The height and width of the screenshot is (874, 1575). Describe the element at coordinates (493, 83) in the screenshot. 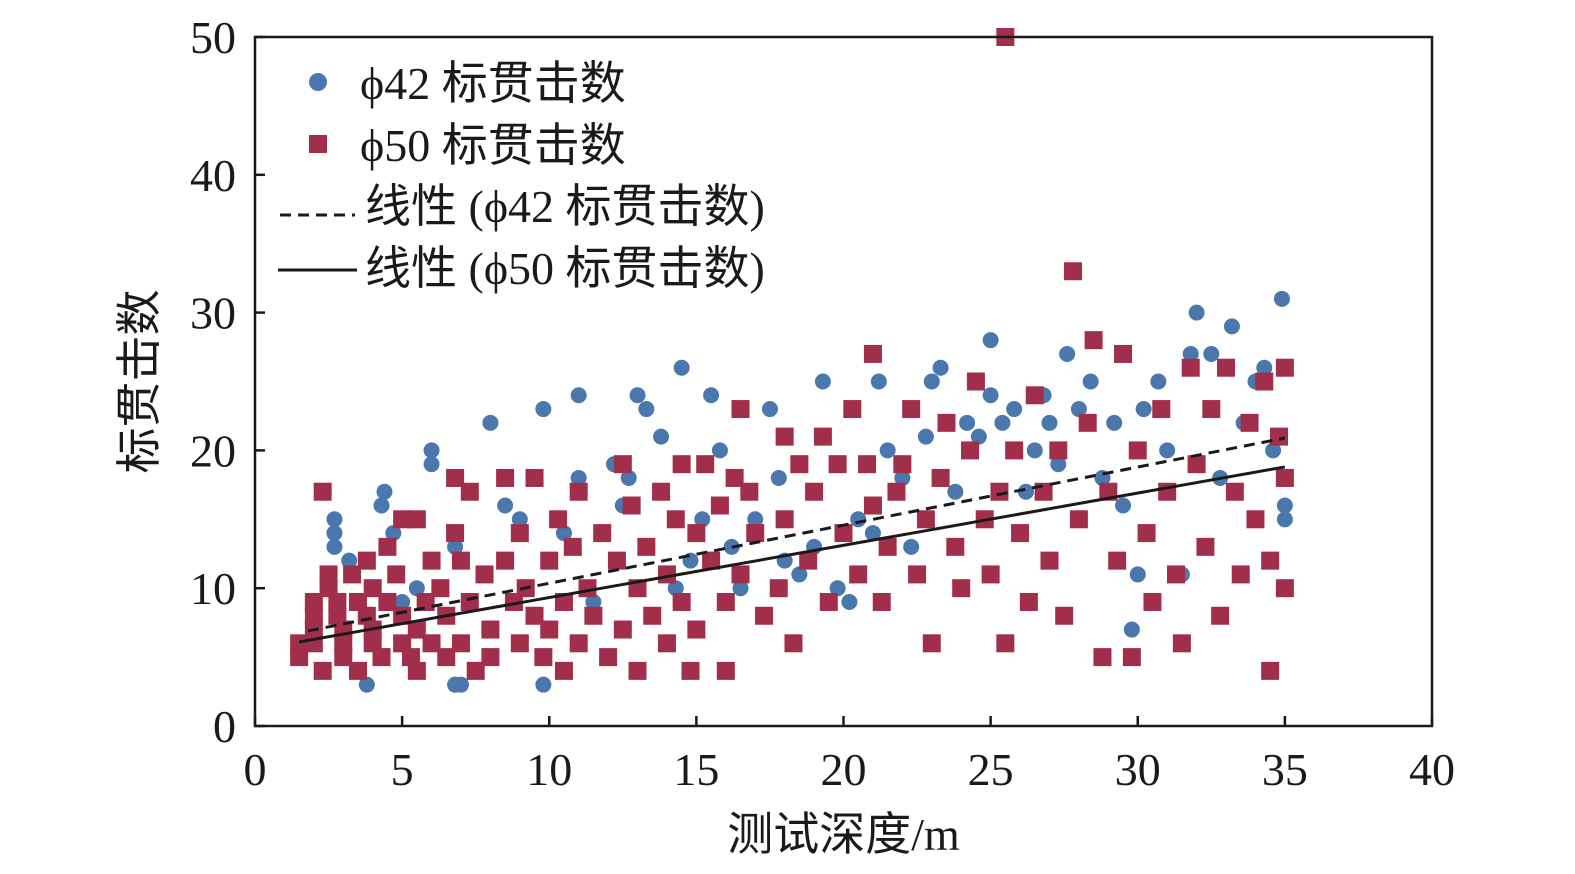

I see `legend-label: ϕ42 标贯击数` at that location.